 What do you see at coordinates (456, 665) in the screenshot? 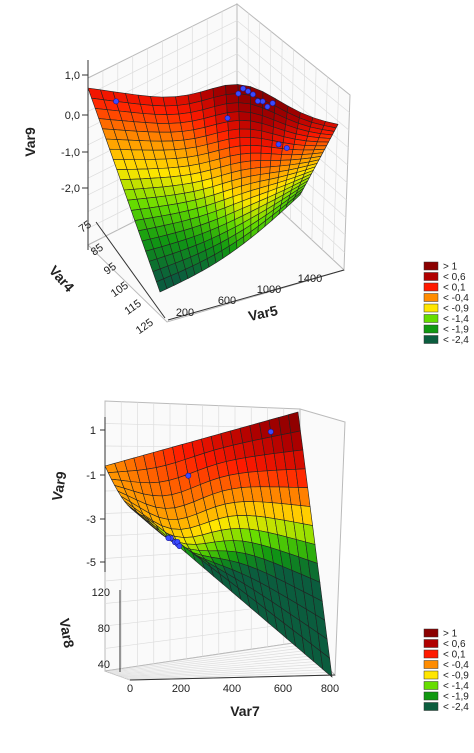
I see `legend-label-3: < -0,4` at bounding box center [456, 665].